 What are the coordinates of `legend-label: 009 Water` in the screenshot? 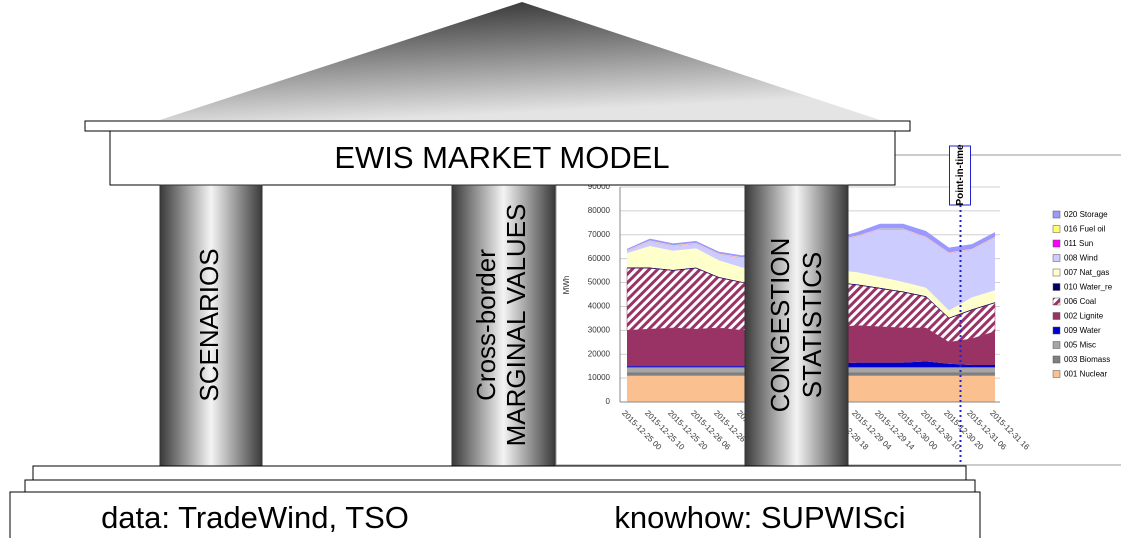 It's located at (1082, 330).